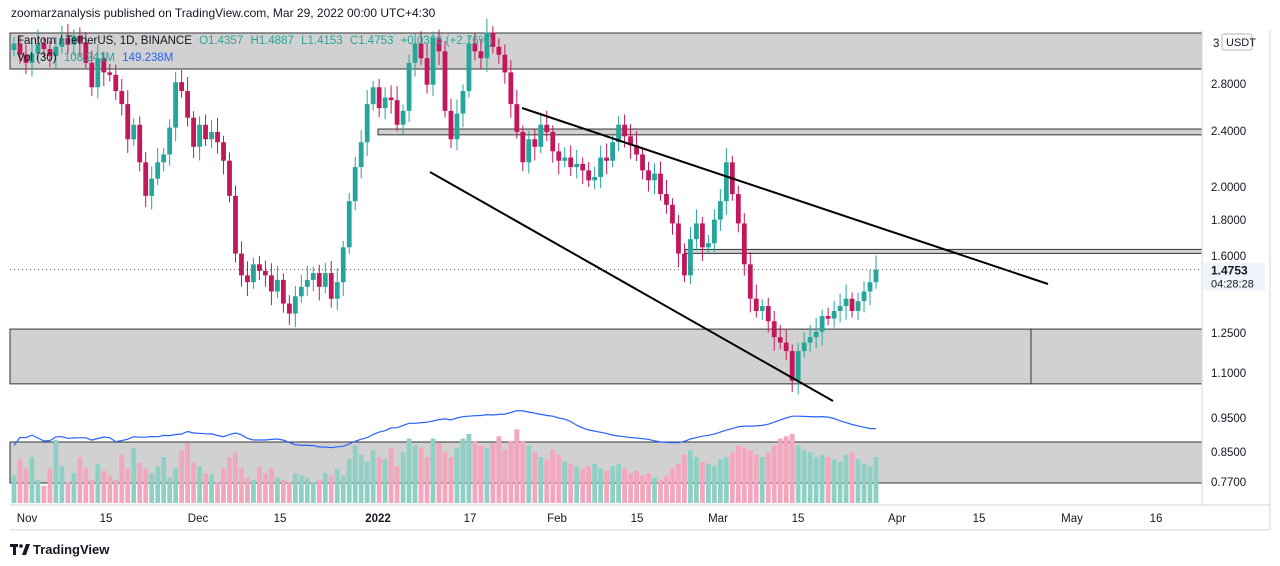 The height and width of the screenshot is (566, 1280). What do you see at coordinates (1237, 42) in the screenshot?
I see `currency-badge` at bounding box center [1237, 42].